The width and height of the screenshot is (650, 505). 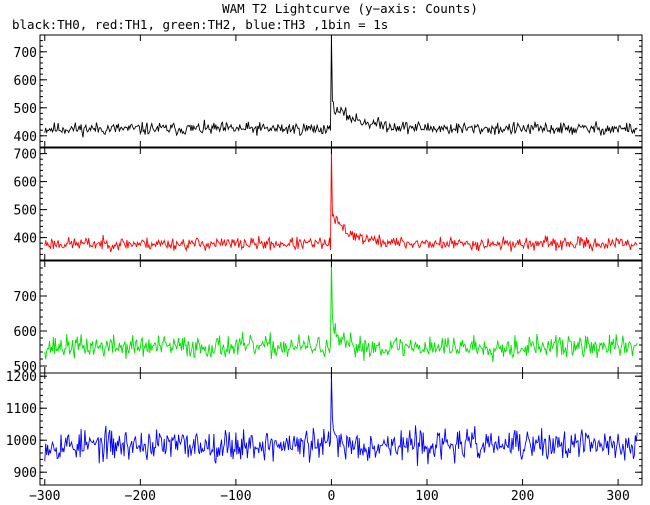 What do you see at coordinates (522, 496) in the screenshot?
I see `x-tick-label: 200` at bounding box center [522, 496].